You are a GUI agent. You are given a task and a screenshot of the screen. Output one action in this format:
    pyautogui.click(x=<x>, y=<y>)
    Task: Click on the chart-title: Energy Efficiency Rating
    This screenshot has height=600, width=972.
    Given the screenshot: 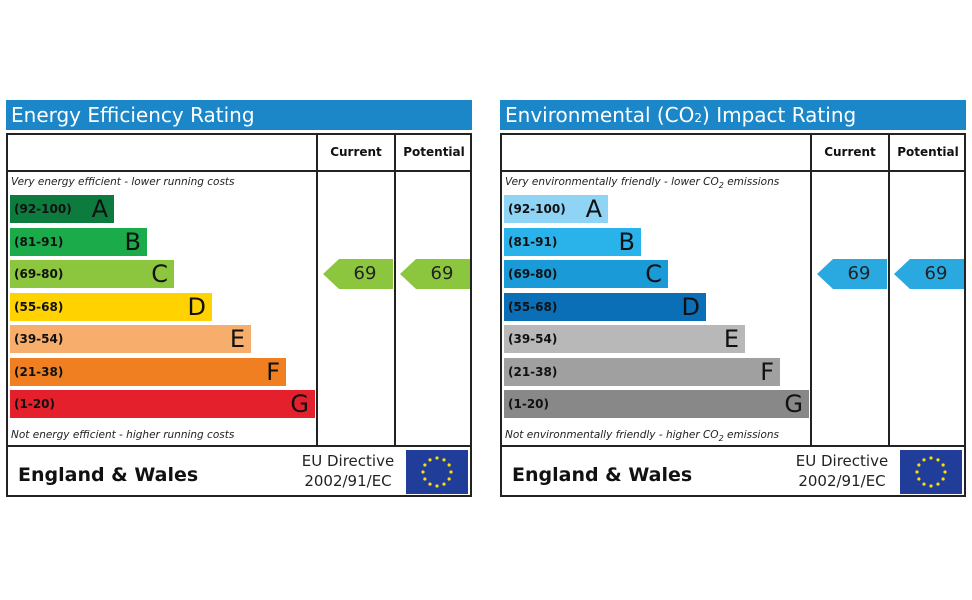 What is the action you would take?
    pyautogui.click(x=239, y=115)
    